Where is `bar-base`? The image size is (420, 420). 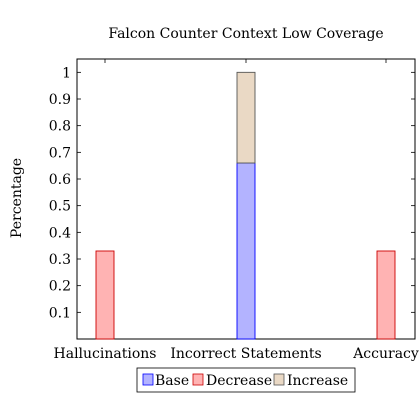 bar-base is located at coordinates (246, 251).